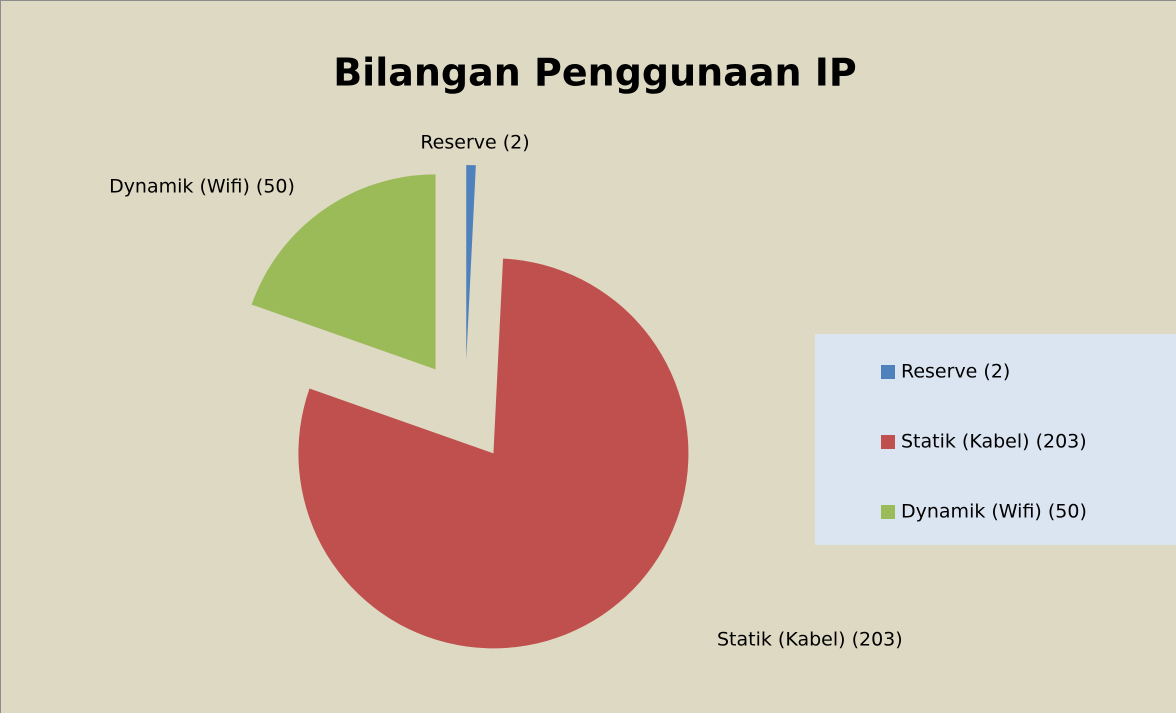 The height and width of the screenshot is (713, 1176). I want to click on data-label: Statik (Kabel) (203), so click(810, 640).